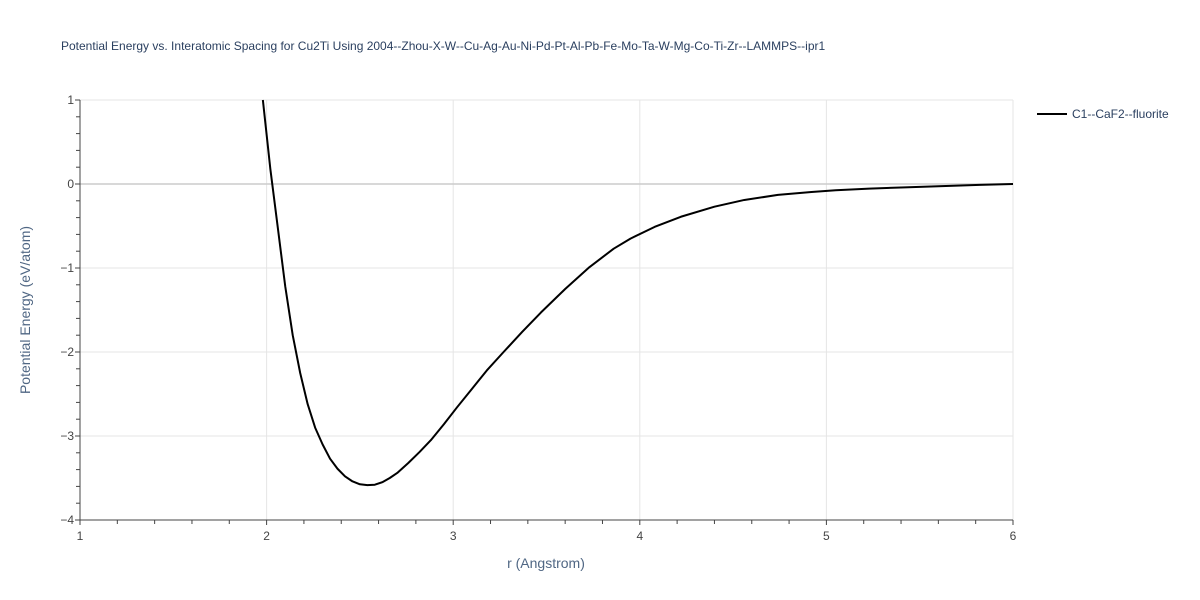 This screenshot has width=1200, height=600. Describe the element at coordinates (547, 536) in the screenshot. I see `x-ticks: 1 2 3 4 5 6` at that location.